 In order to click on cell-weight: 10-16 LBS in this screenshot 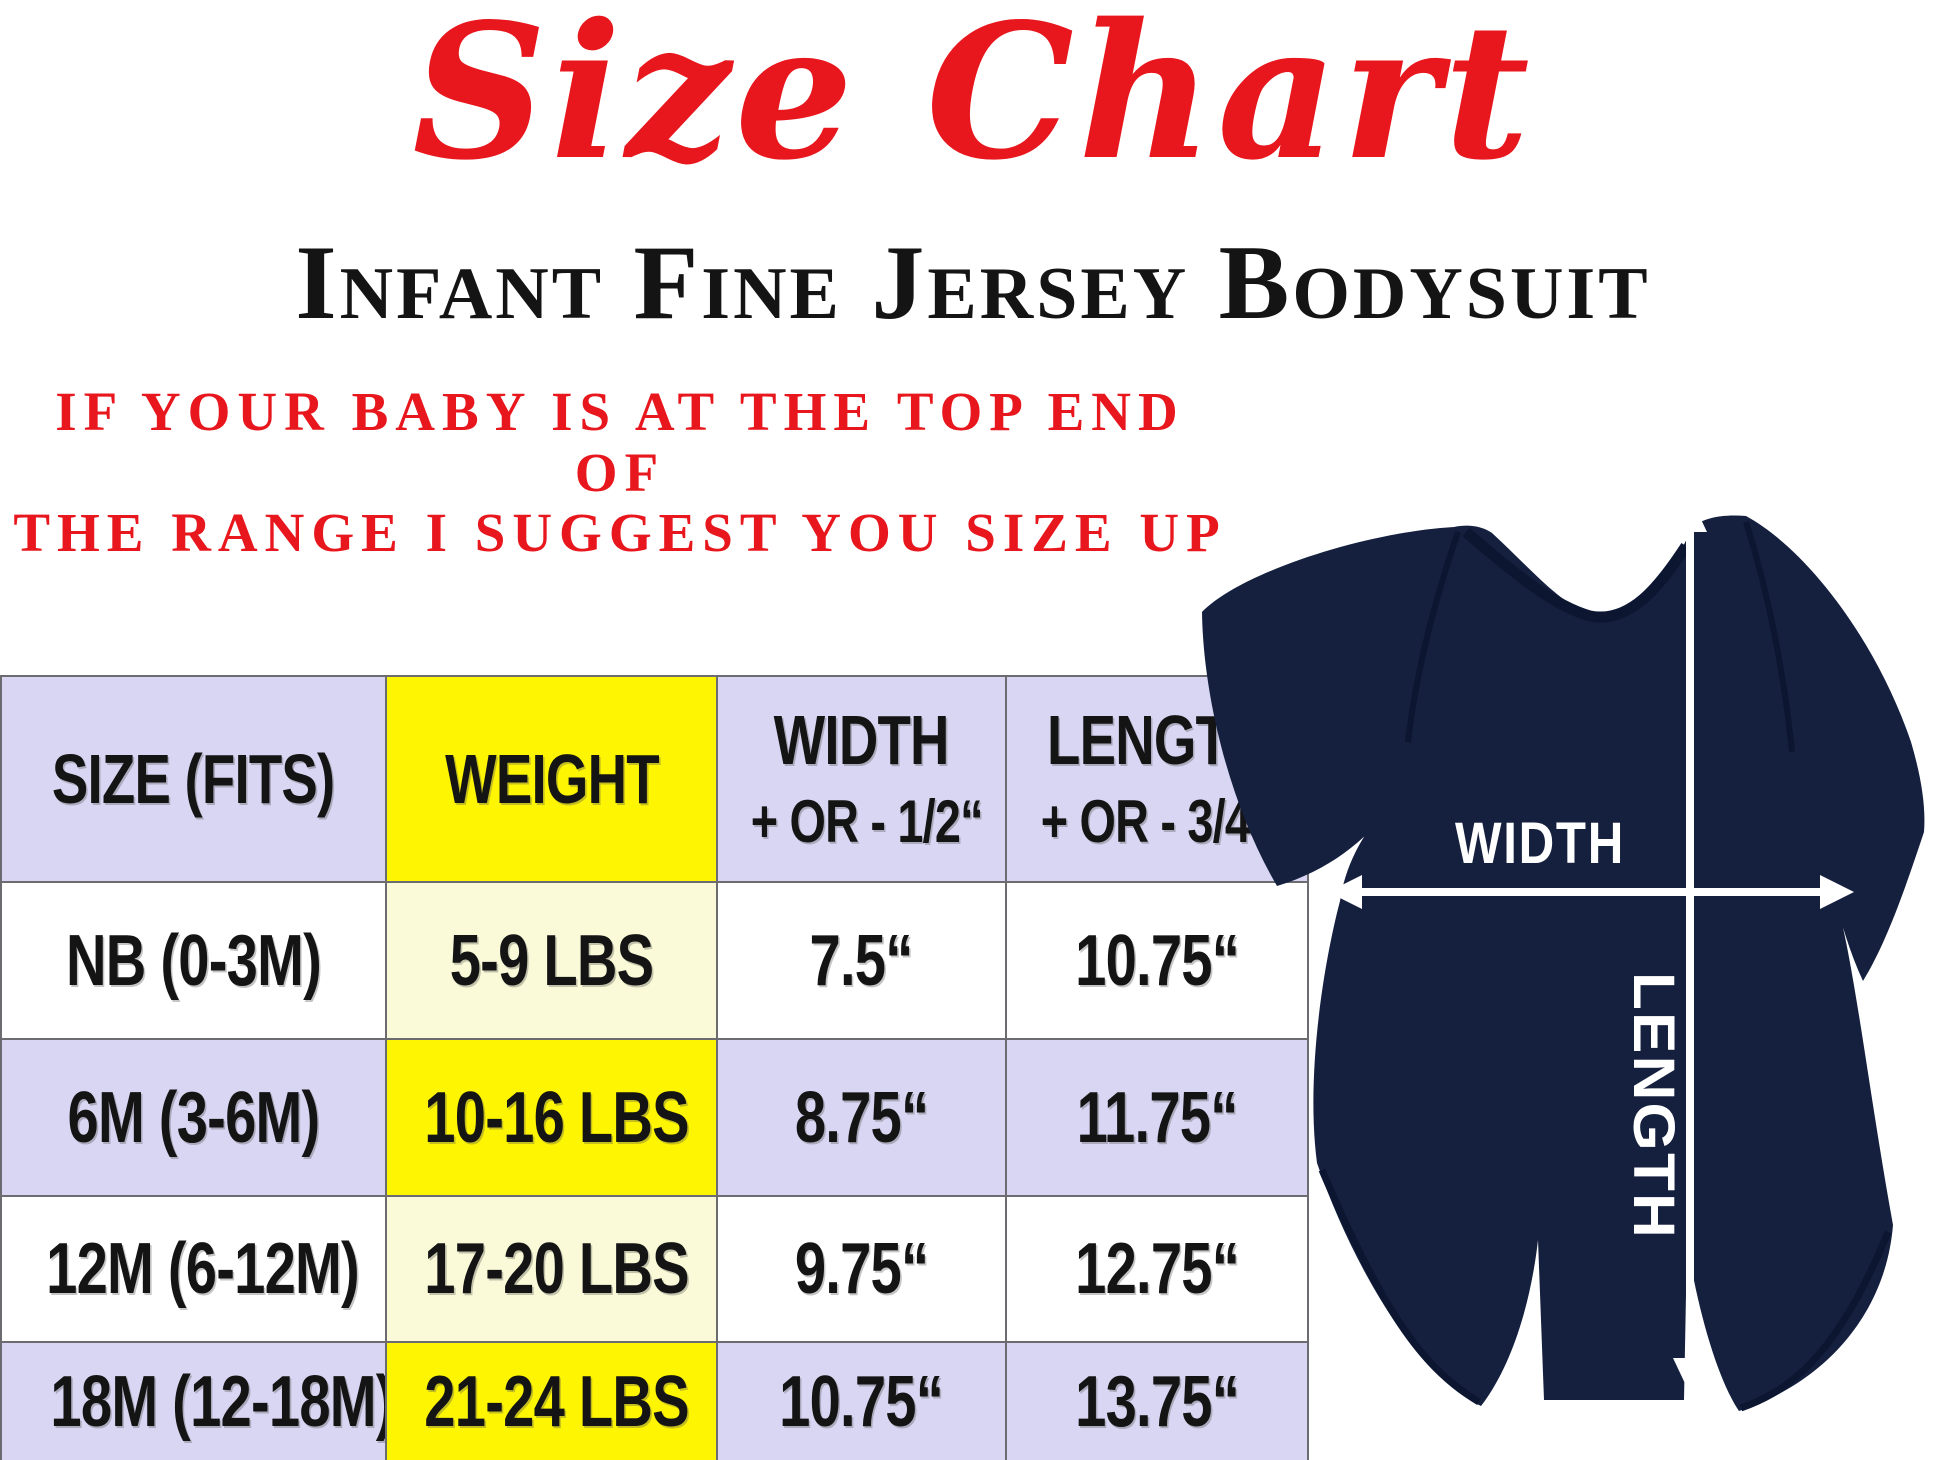, I will do `click(551, 1117)`.